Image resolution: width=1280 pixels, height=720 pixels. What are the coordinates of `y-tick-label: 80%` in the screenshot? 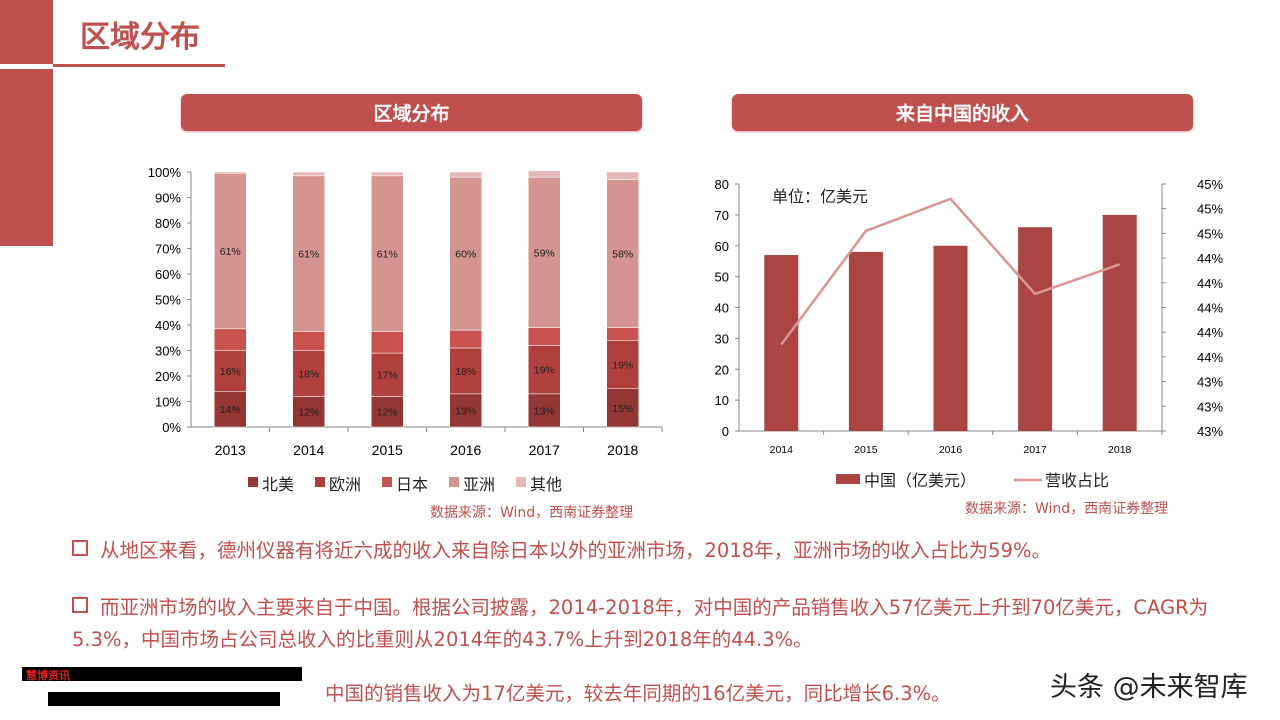 It's located at (168, 223).